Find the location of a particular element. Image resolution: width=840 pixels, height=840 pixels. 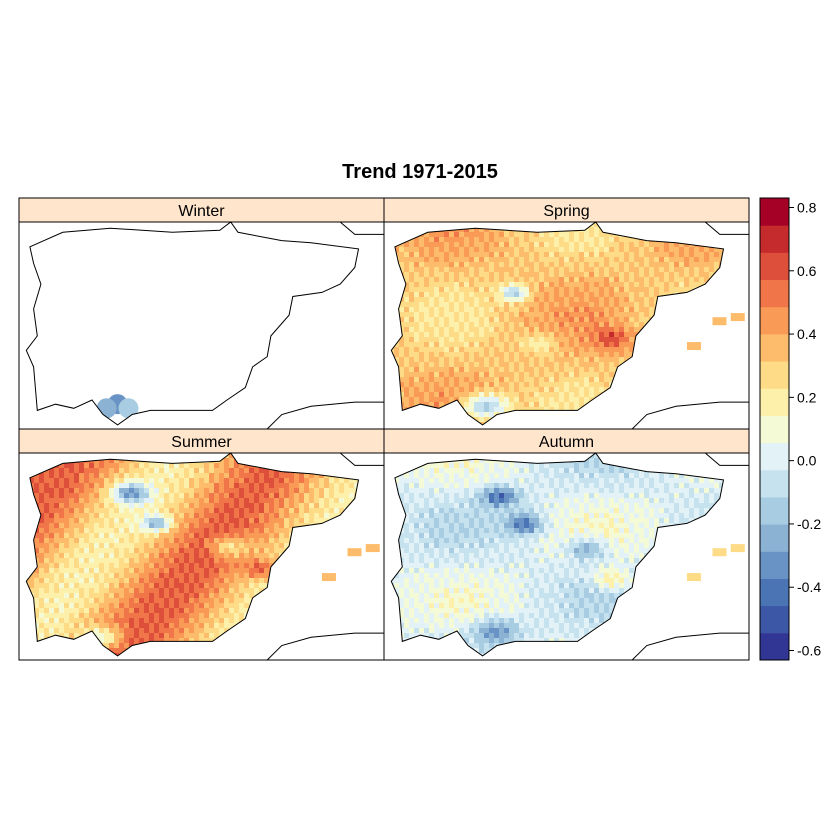

raster-winter is located at coordinates (192, 323).